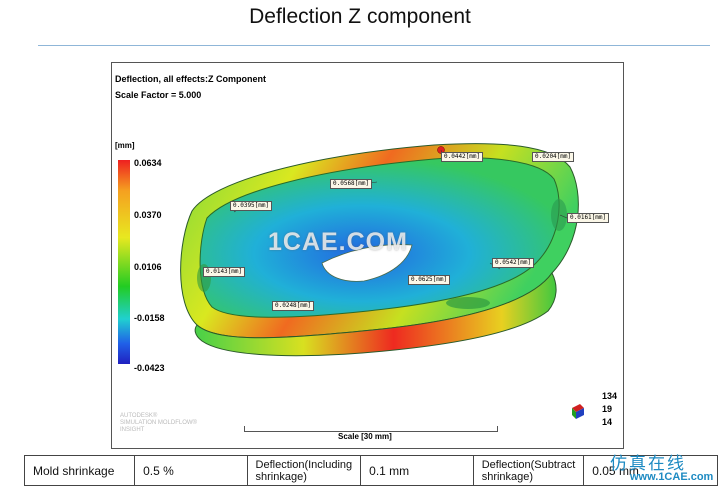 This screenshot has width=720, height=486. Describe the element at coordinates (513, 263) in the screenshot. I see `annotation-label: 0.0542[mm]` at that location.